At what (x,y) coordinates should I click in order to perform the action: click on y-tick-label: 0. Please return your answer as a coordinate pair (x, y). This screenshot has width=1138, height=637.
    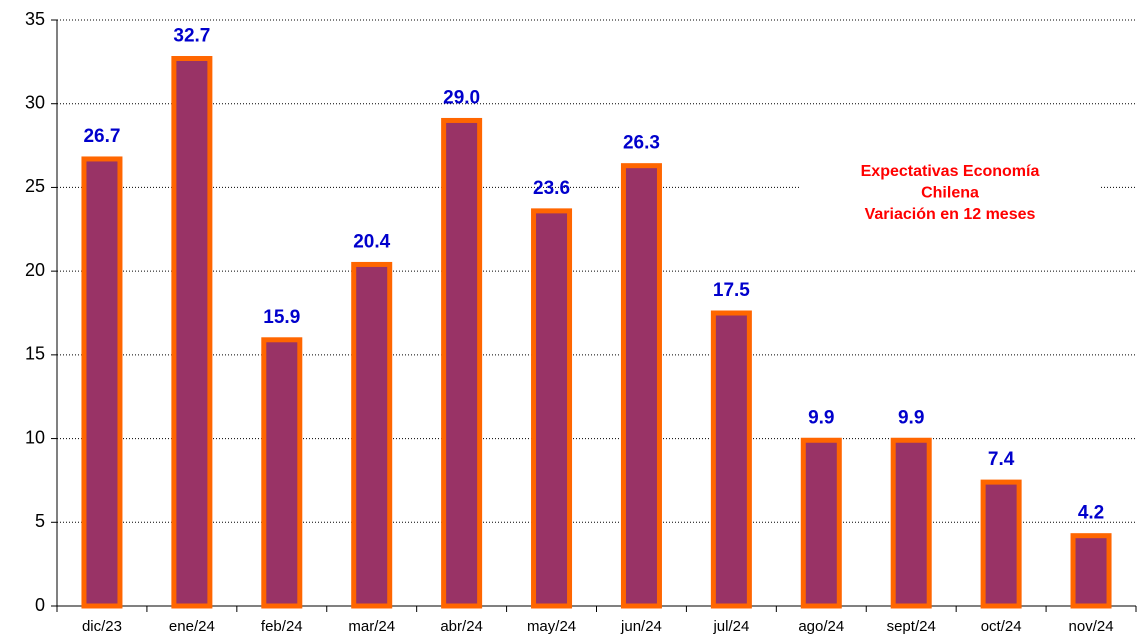
    Looking at the image, I should click on (40, 605).